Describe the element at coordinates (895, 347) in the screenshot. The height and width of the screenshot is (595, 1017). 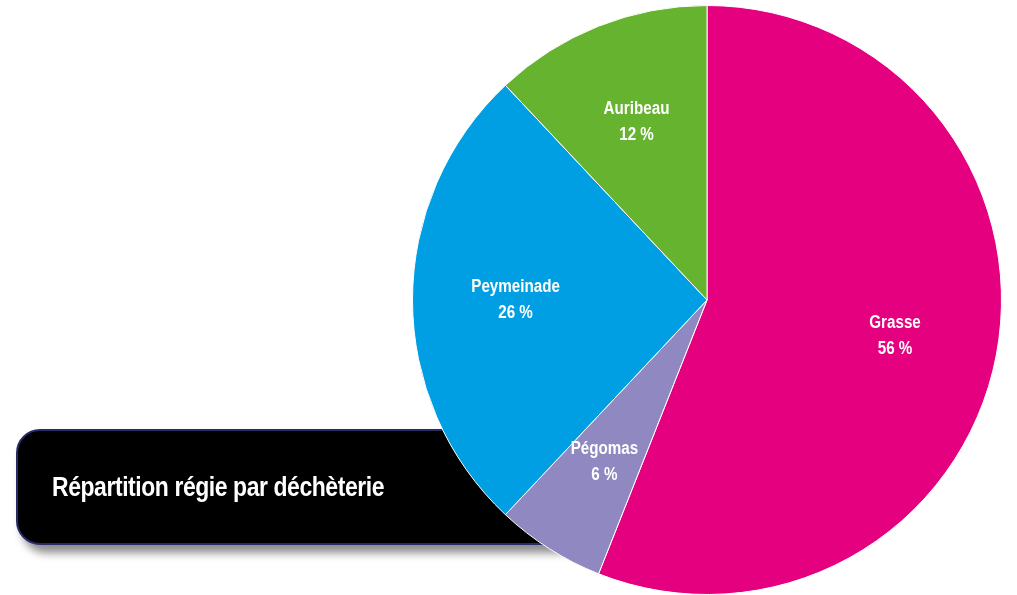
I see `data-label: 56 %` at that location.